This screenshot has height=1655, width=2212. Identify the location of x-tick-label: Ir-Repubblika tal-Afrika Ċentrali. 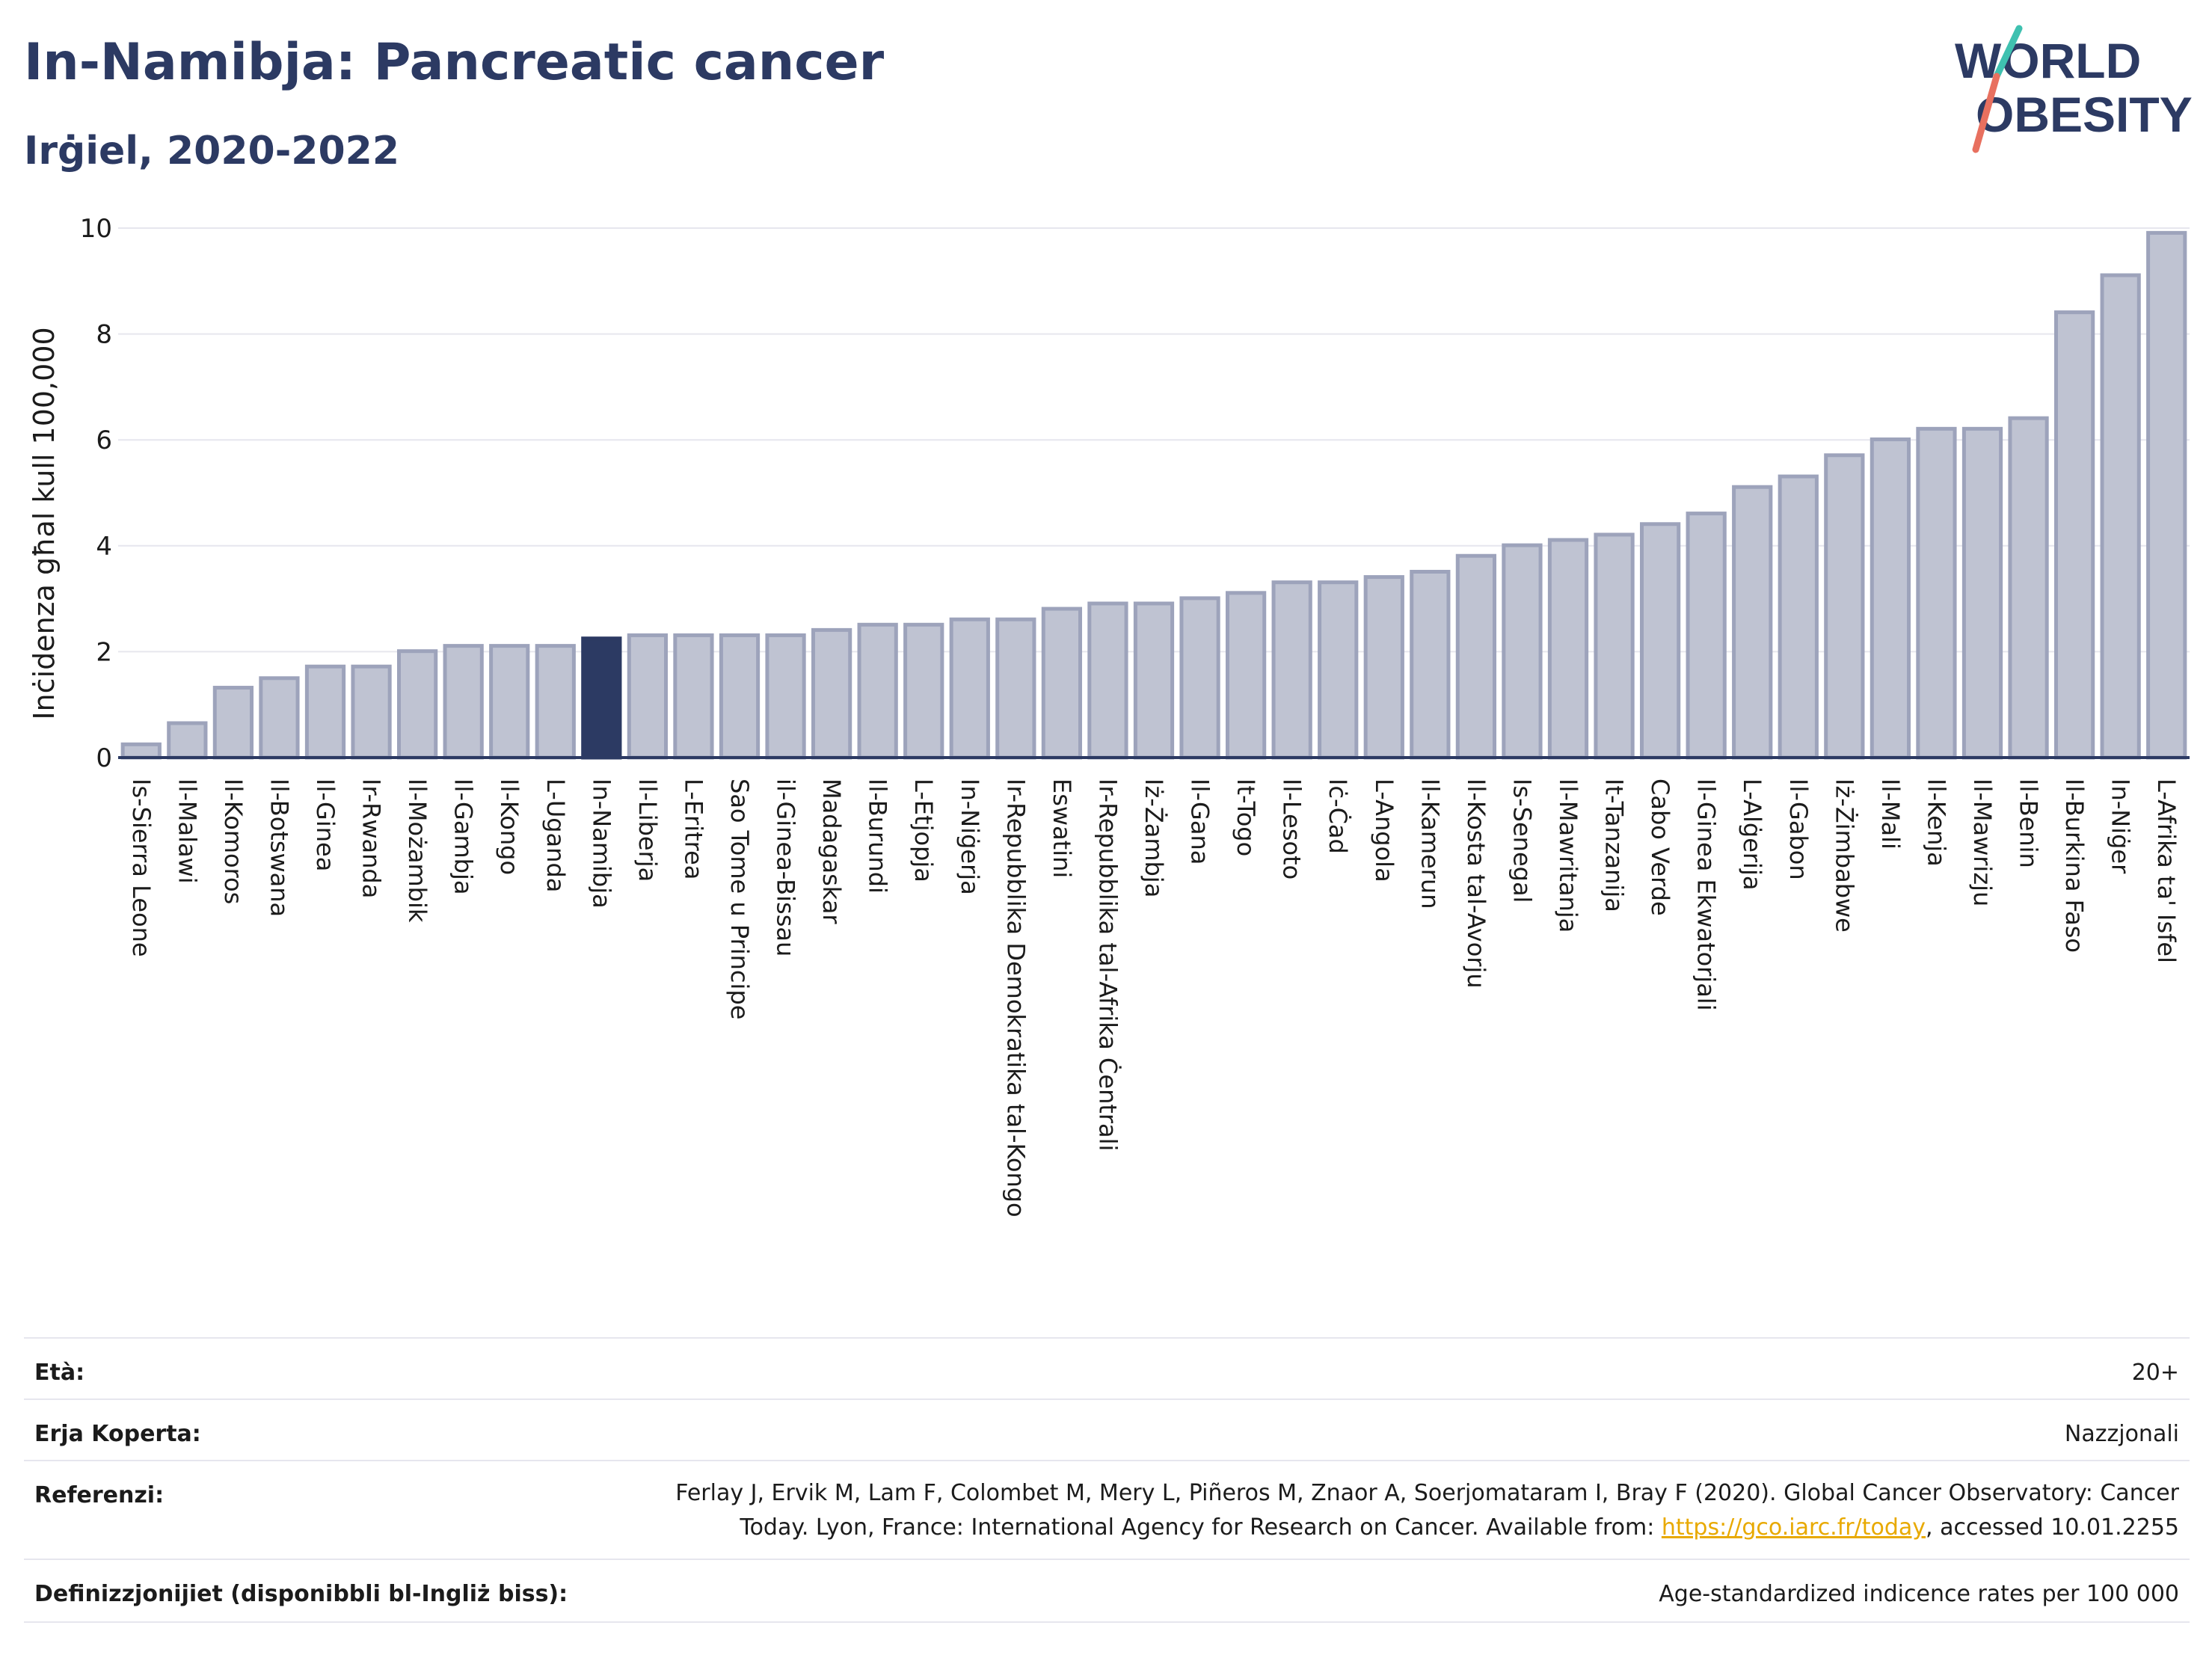
(1107, 965).